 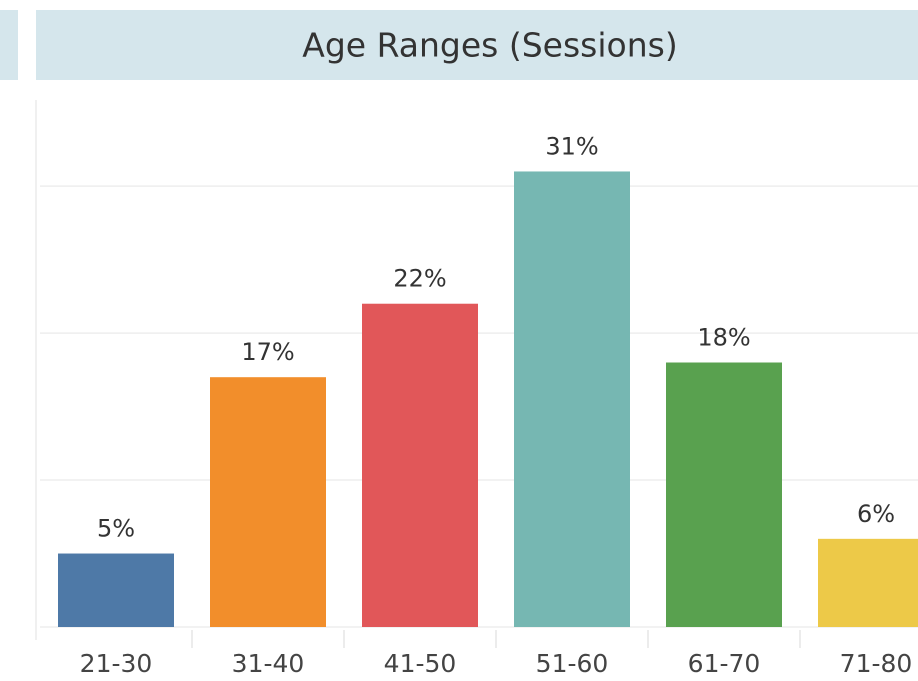 What do you see at coordinates (268, 663) in the screenshot?
I see `x-tick-label: 31-40` at bounding box center [268, 663].